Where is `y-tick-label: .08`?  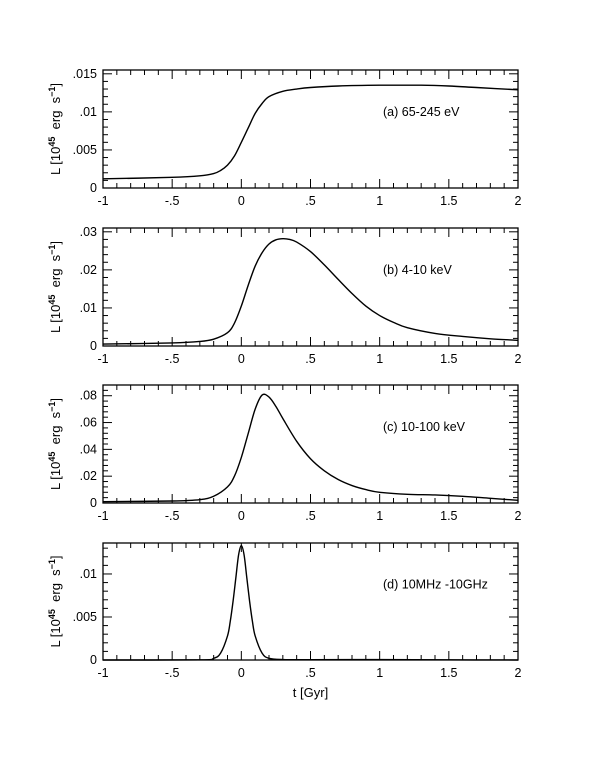
y-tick-label: .08 is located at coordinates (88, 396).